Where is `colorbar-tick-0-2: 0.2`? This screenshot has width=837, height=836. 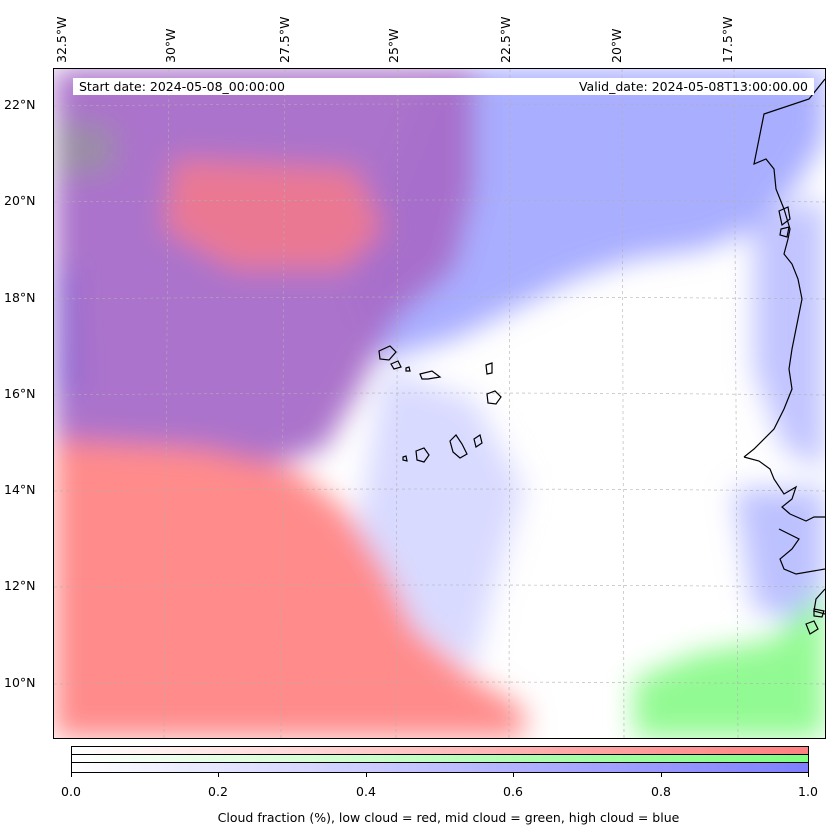
colorbar-tick-0-2: 0.2 is located at coordinates (218, 791).